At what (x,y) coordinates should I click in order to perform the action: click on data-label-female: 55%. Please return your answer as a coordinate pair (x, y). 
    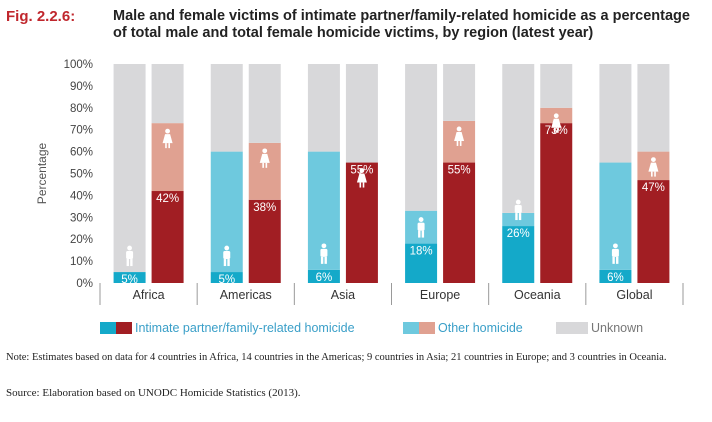
    Looking at the image, I should click on (459, 171).